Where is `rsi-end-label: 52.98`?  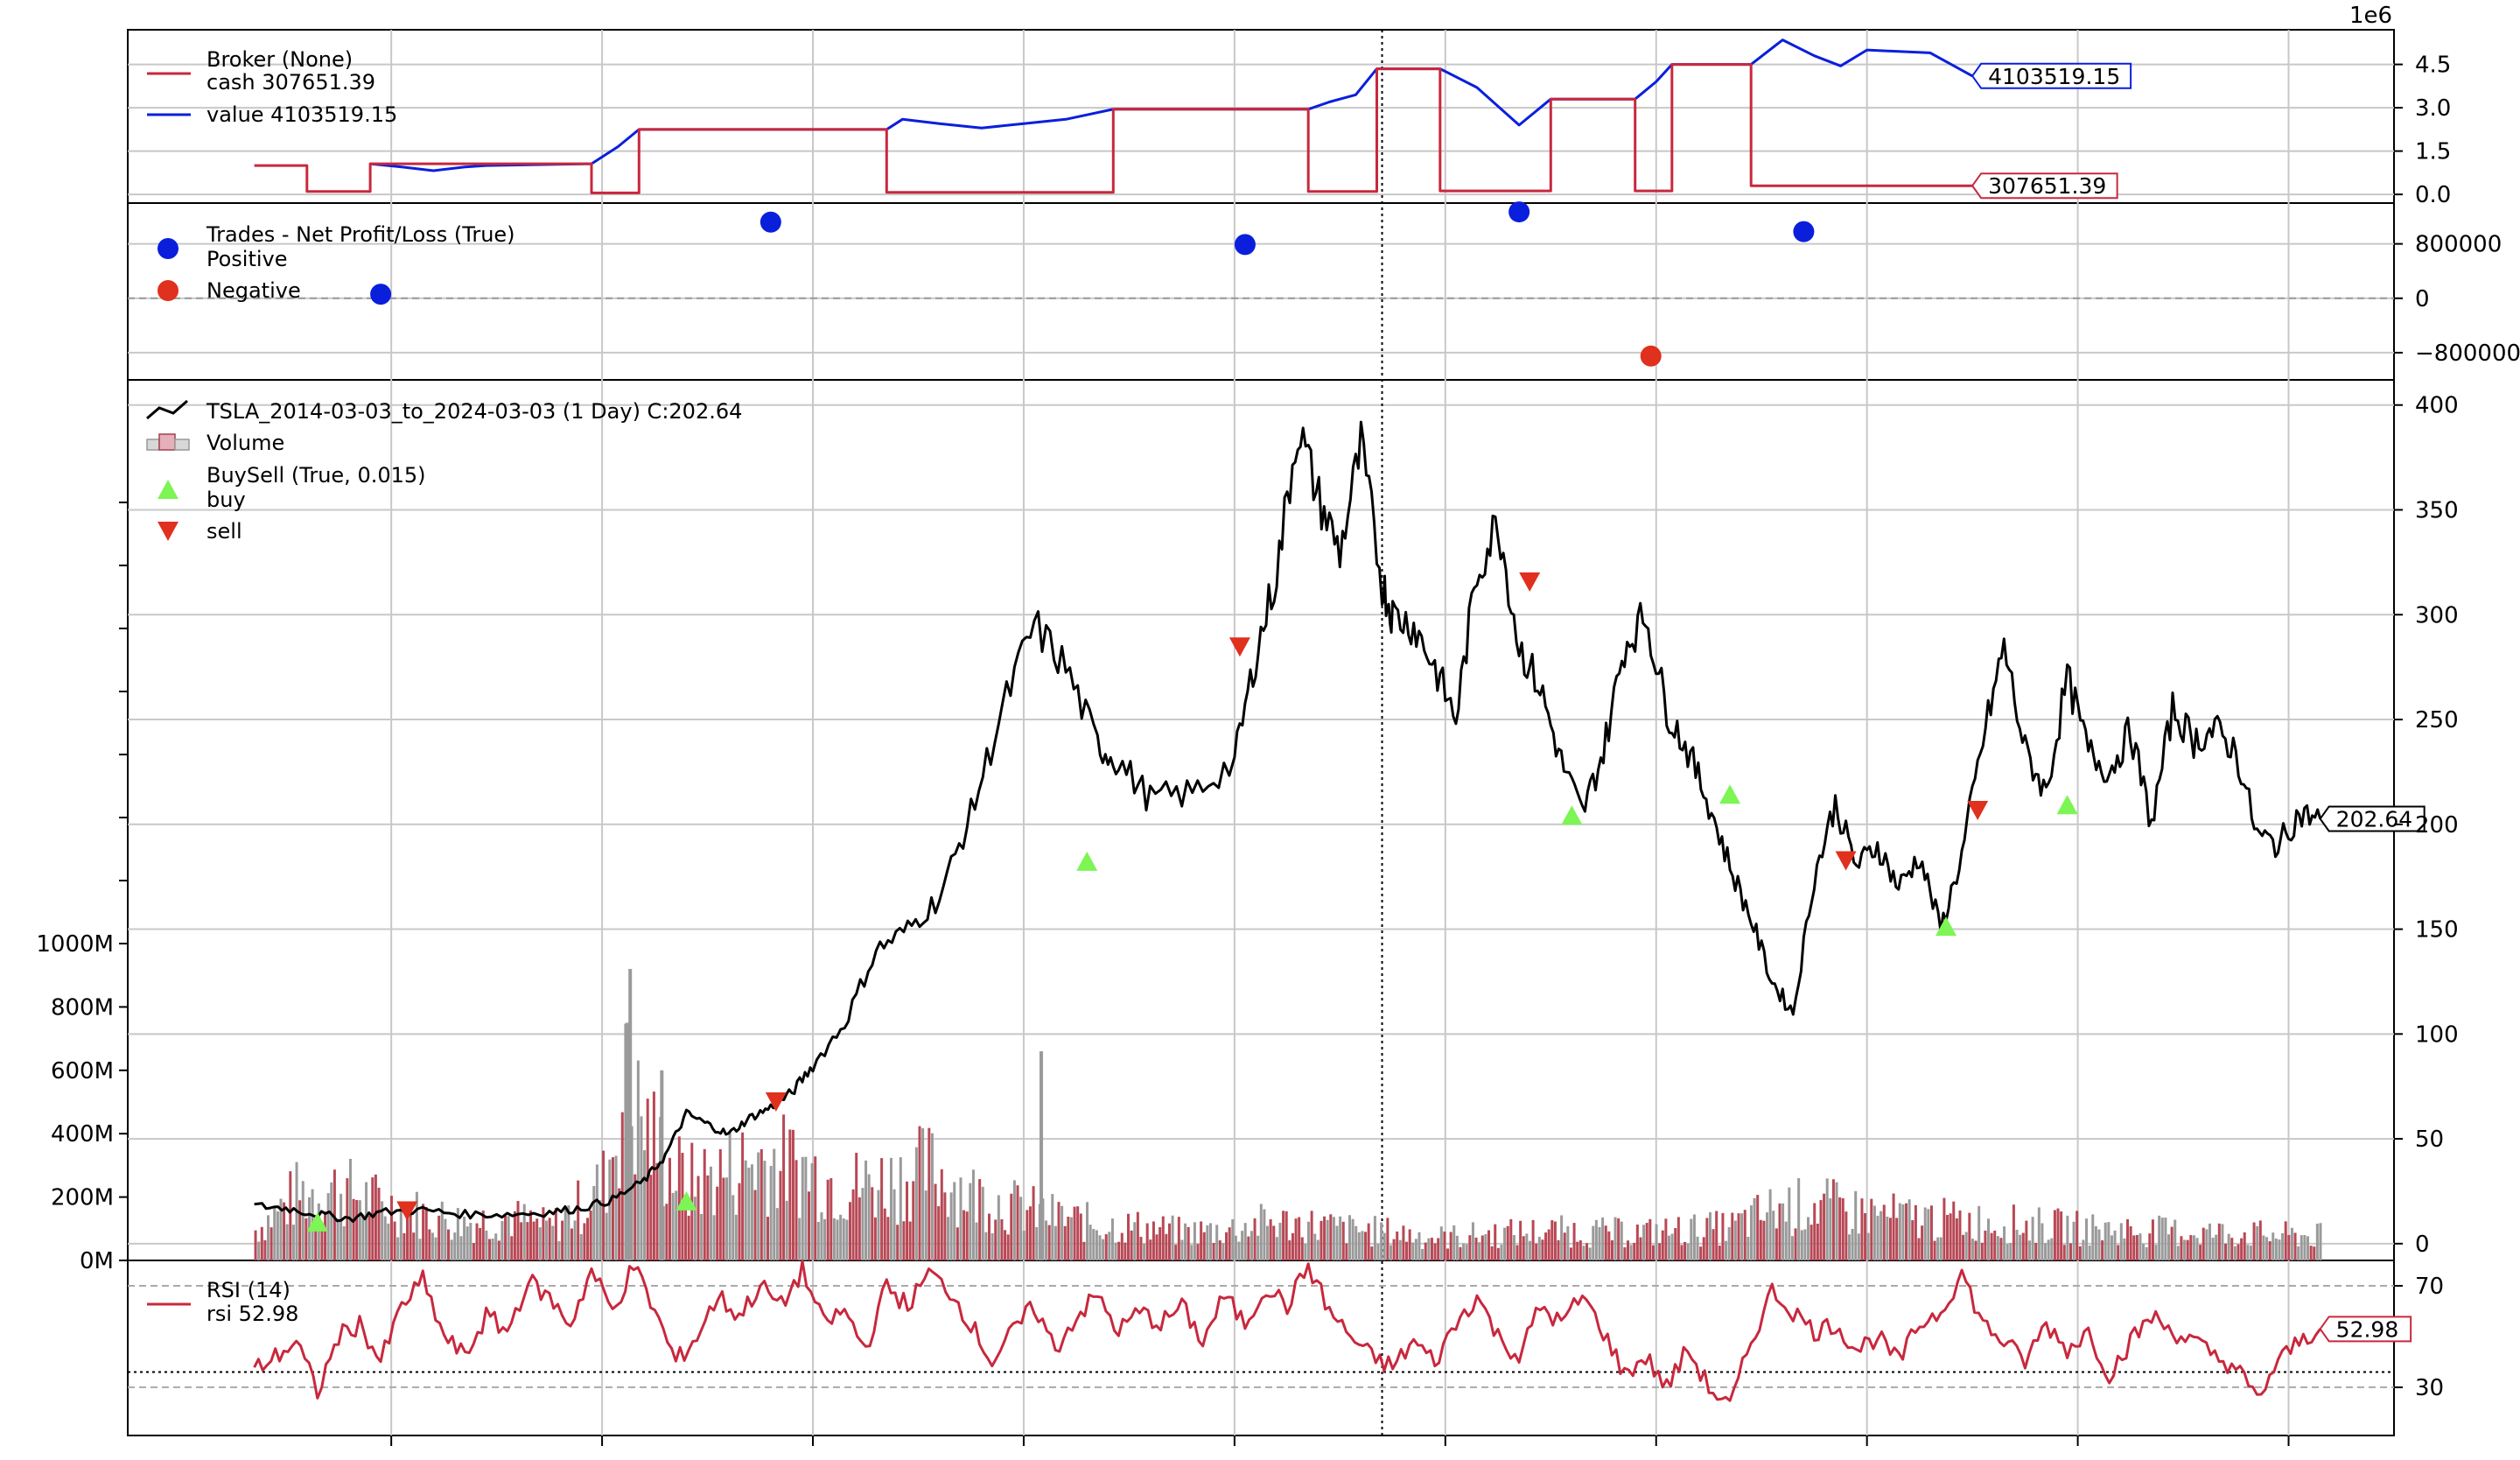
rsi-end-label: 52.98 is located at coordinates (2367, 1329).